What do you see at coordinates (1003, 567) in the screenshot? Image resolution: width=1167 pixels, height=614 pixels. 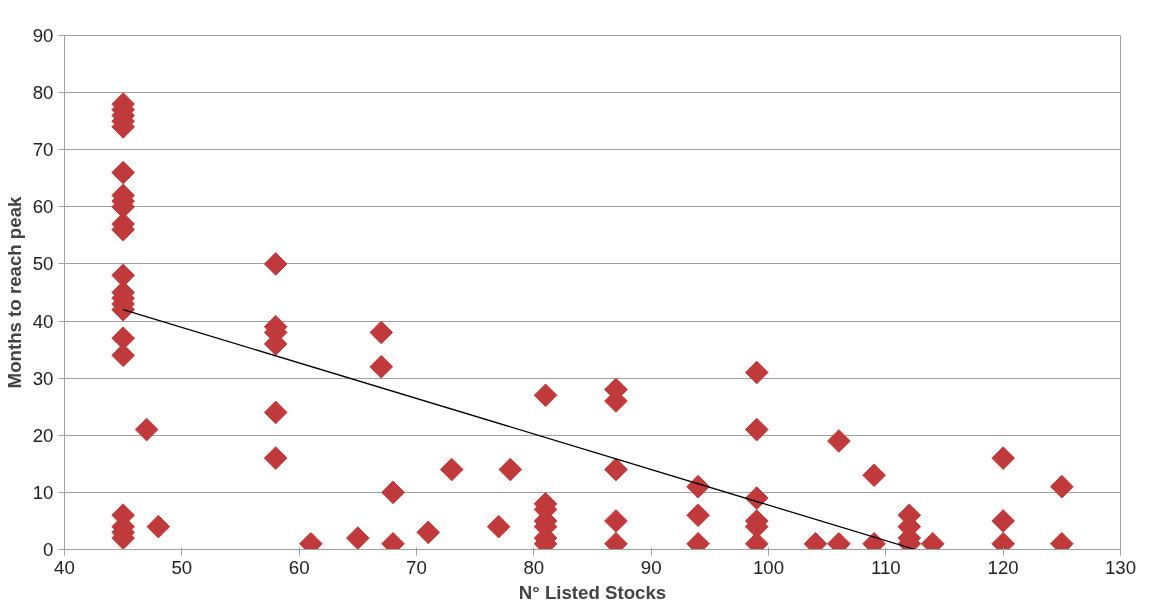 I see `x-tick-label: 120` at bounding box center [1003, 567].